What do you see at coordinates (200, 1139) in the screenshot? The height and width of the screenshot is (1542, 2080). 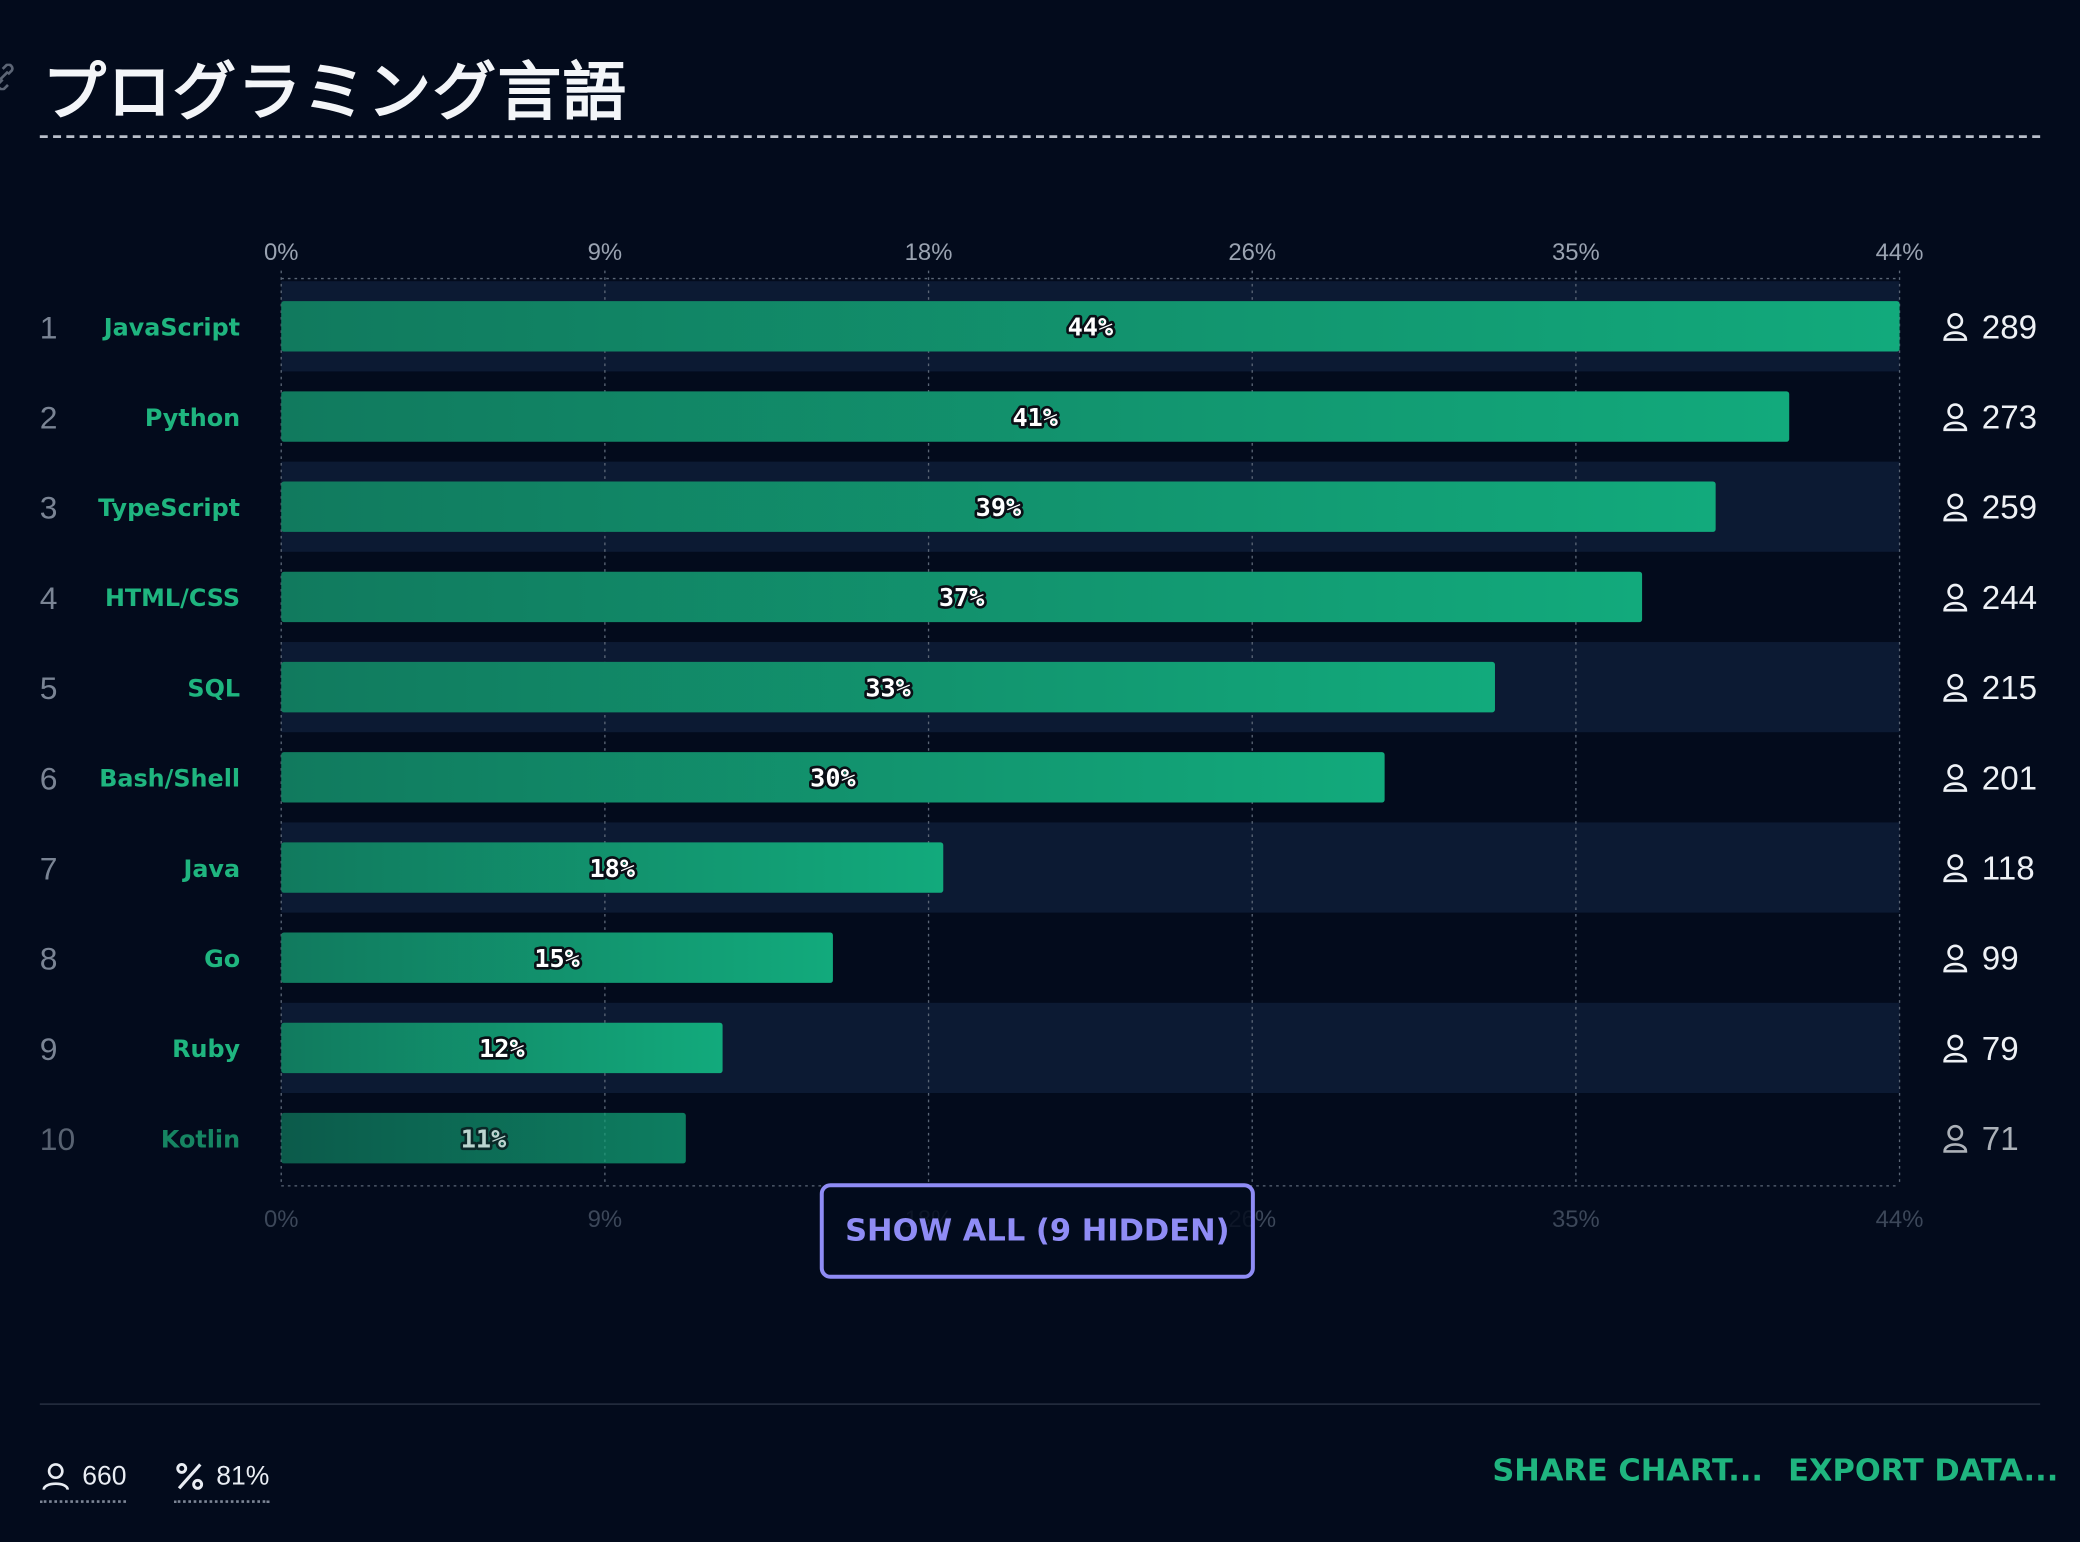 I see `category-label: Kotlin` at bounding box center [200, 1139].